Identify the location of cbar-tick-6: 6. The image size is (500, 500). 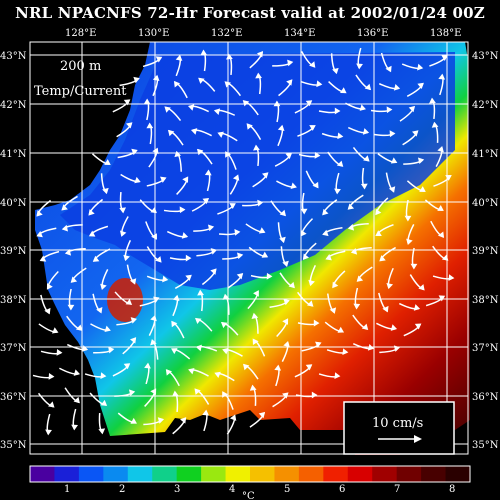
(342, 489).